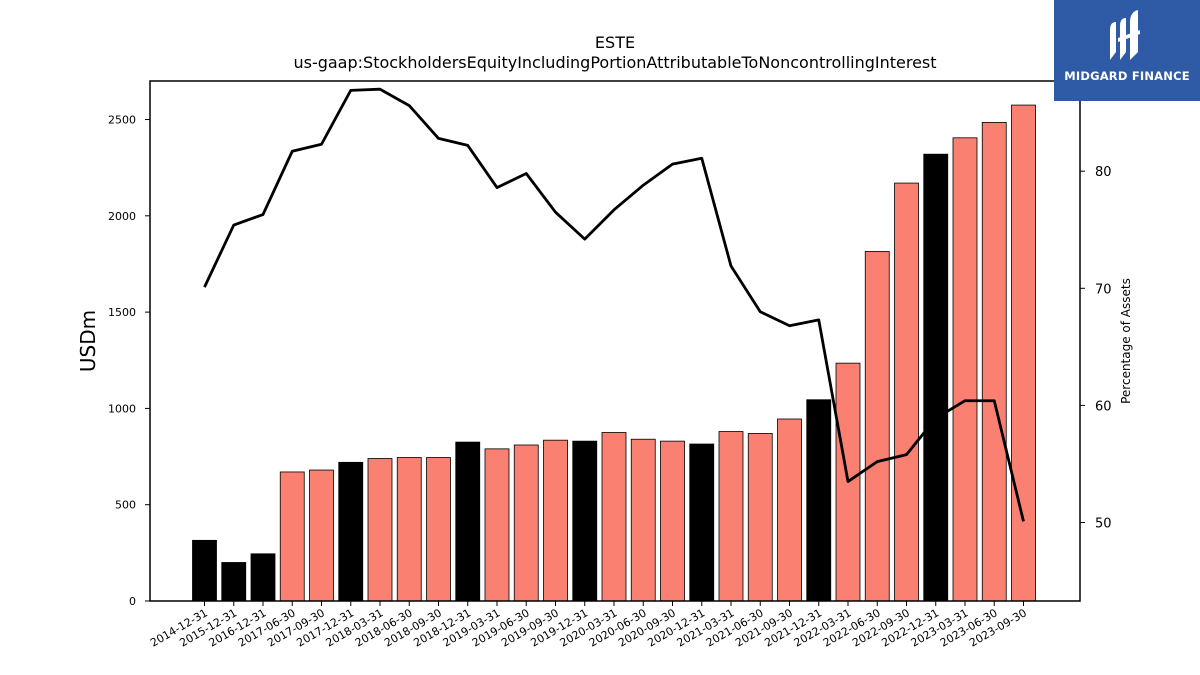 The height and width of the screenshot is (675, 1200). What do you see at coordinates (1103, 172) in the screenshot?
I see `y2-tick-label: 80` at bounding box center [1103, 172].